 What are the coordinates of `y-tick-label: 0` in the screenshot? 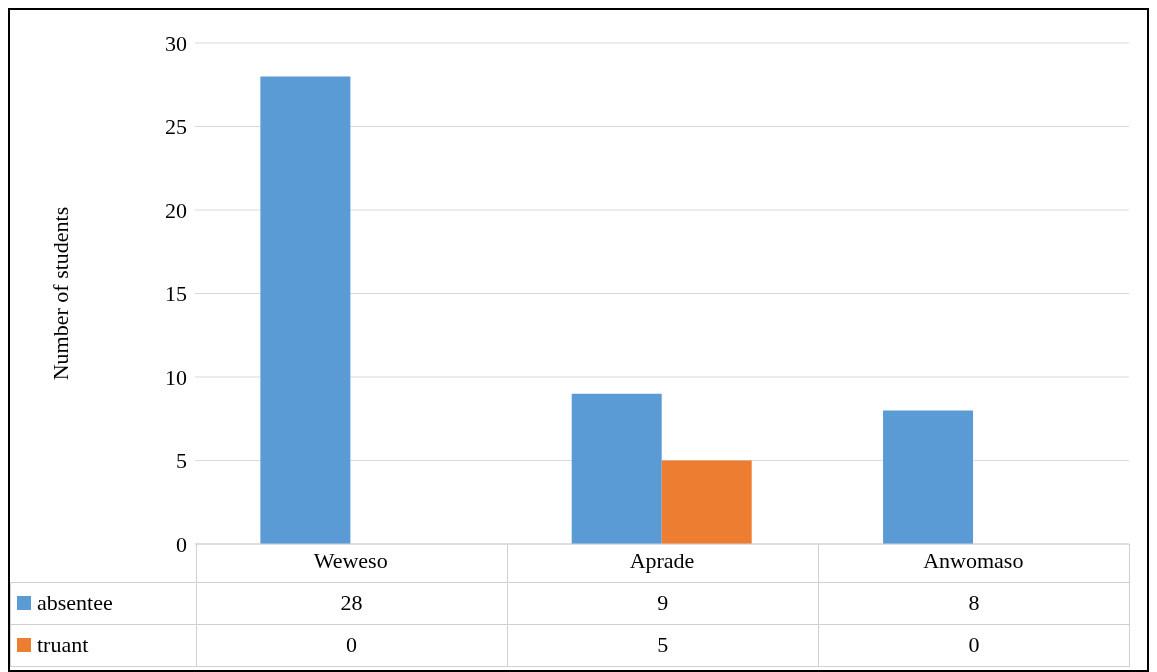 It's located at (181, 544).